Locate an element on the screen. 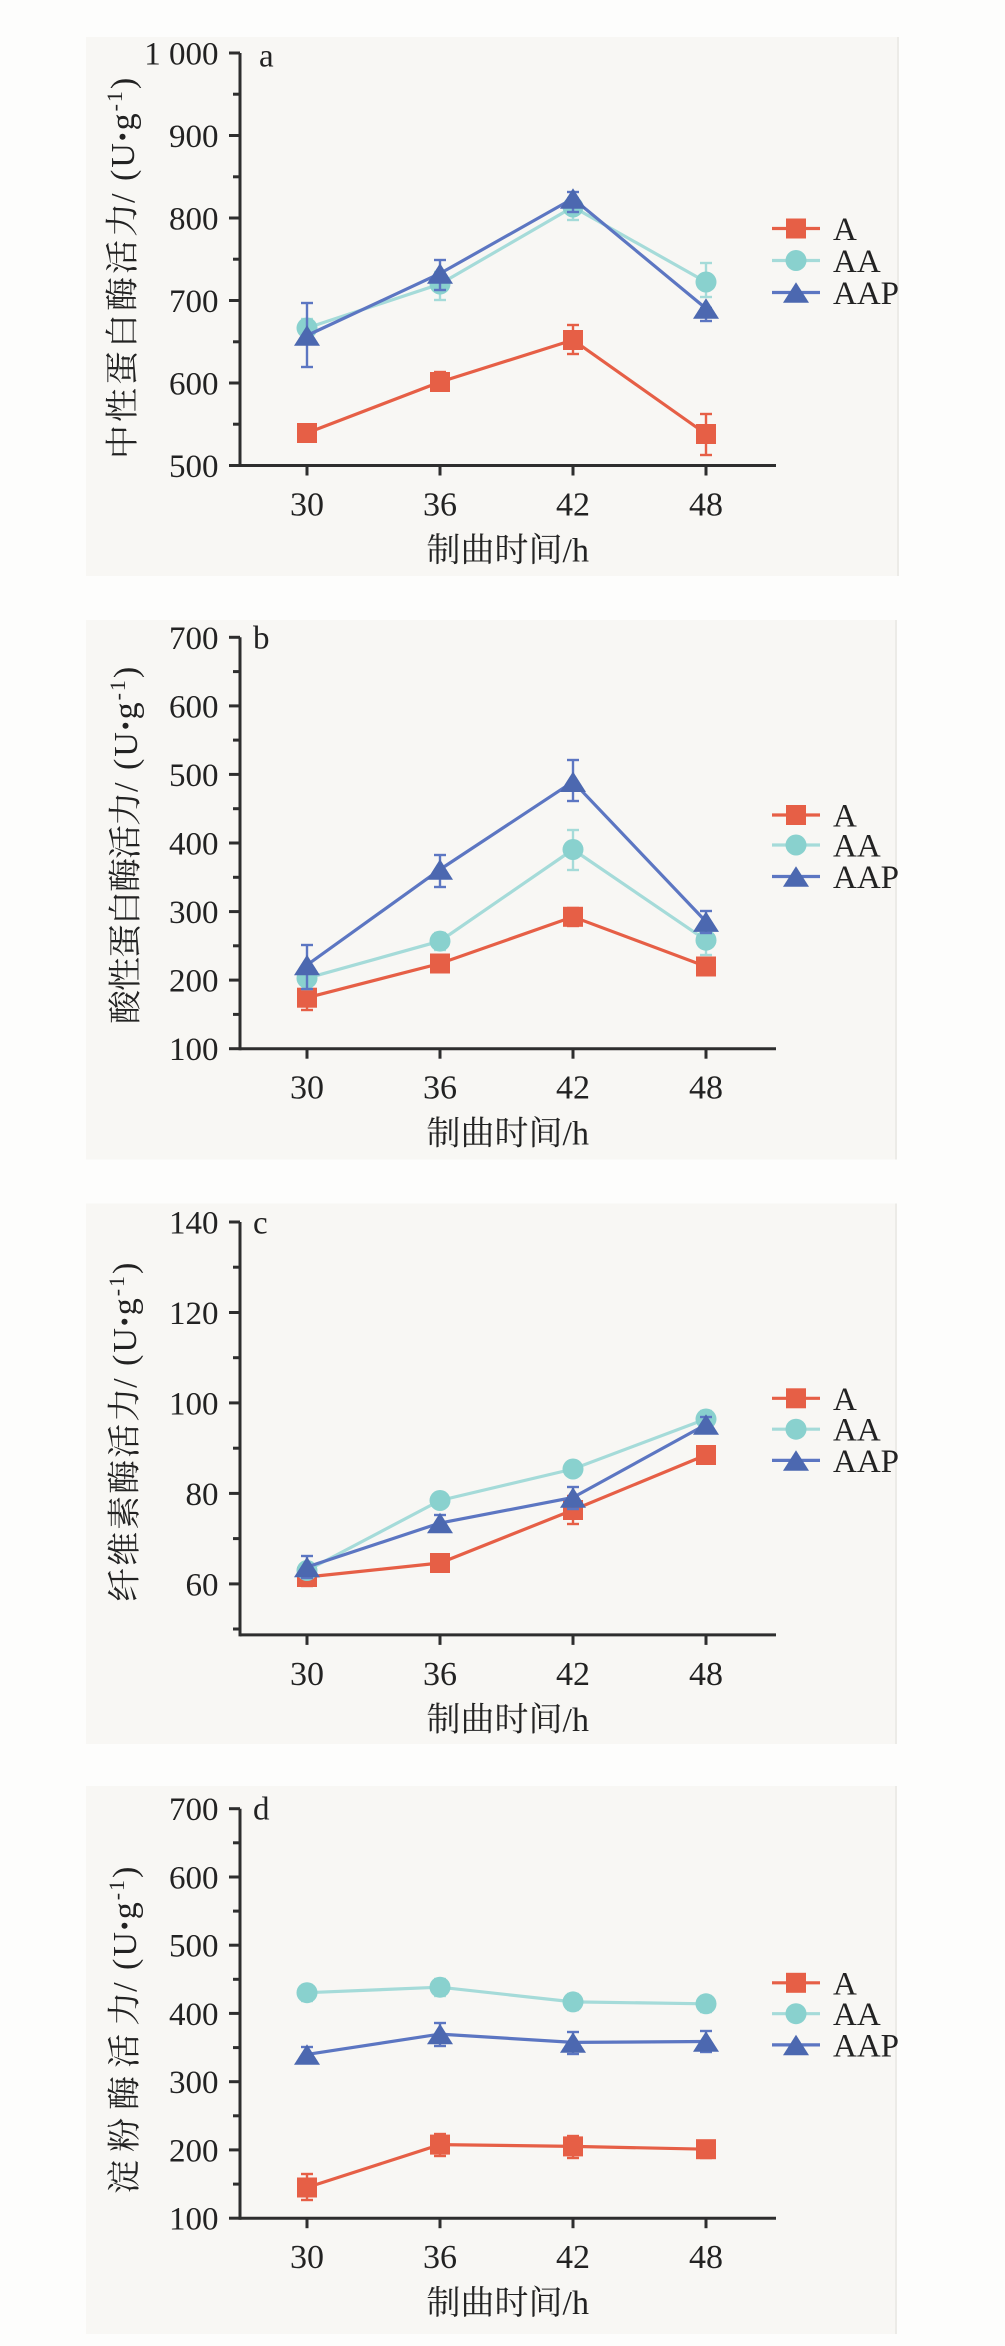 This screenshot has width=1005, height=2346. svg-text: 800 is located at coordinates (194, 220).